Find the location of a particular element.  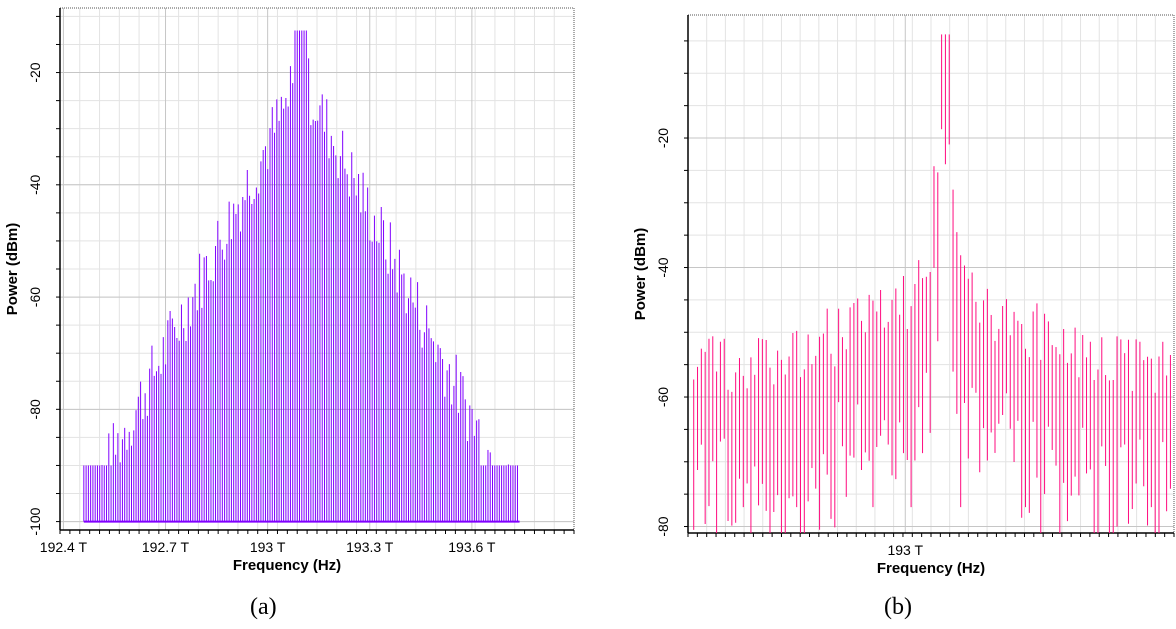

caption-b: (b) is located at coordinates (898, 607).